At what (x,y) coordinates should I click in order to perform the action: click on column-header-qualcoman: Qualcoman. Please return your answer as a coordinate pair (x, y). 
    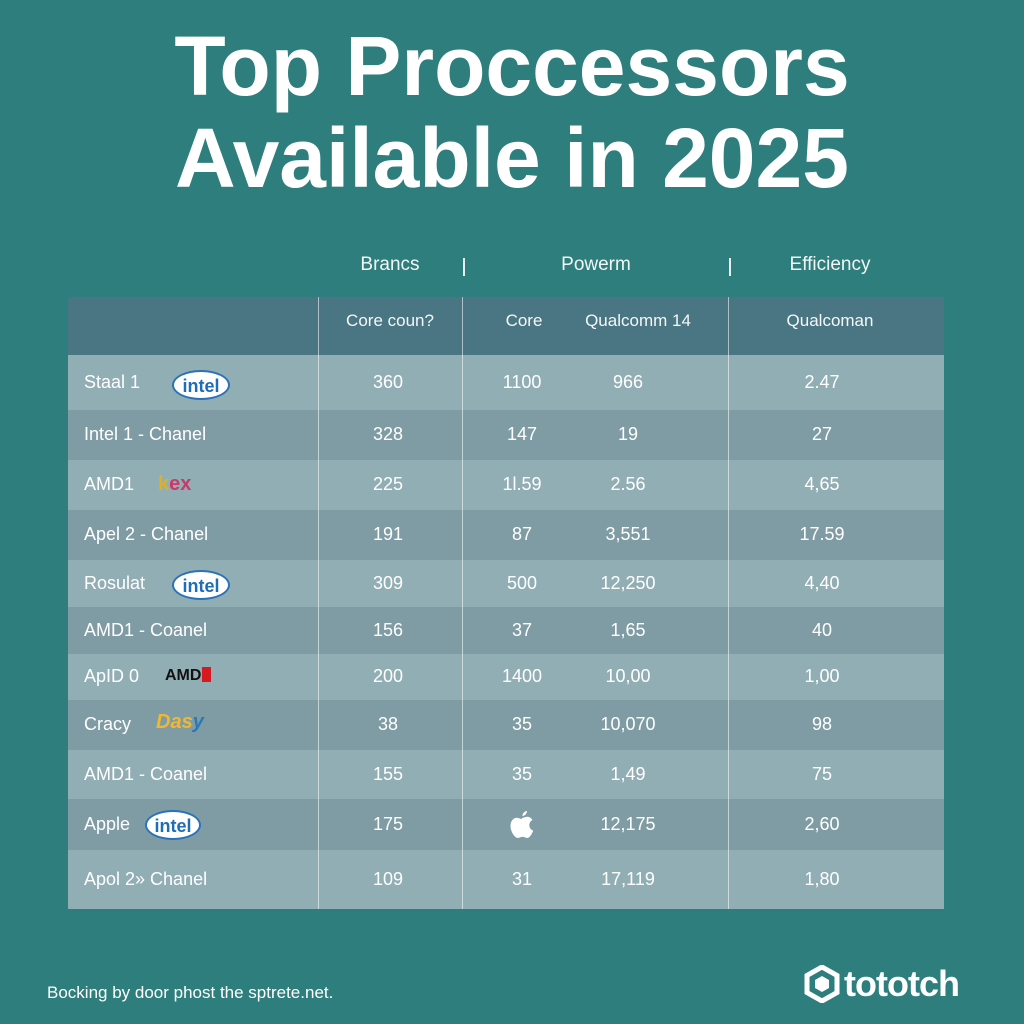
    Looking at the image, I should click on (830, 320).